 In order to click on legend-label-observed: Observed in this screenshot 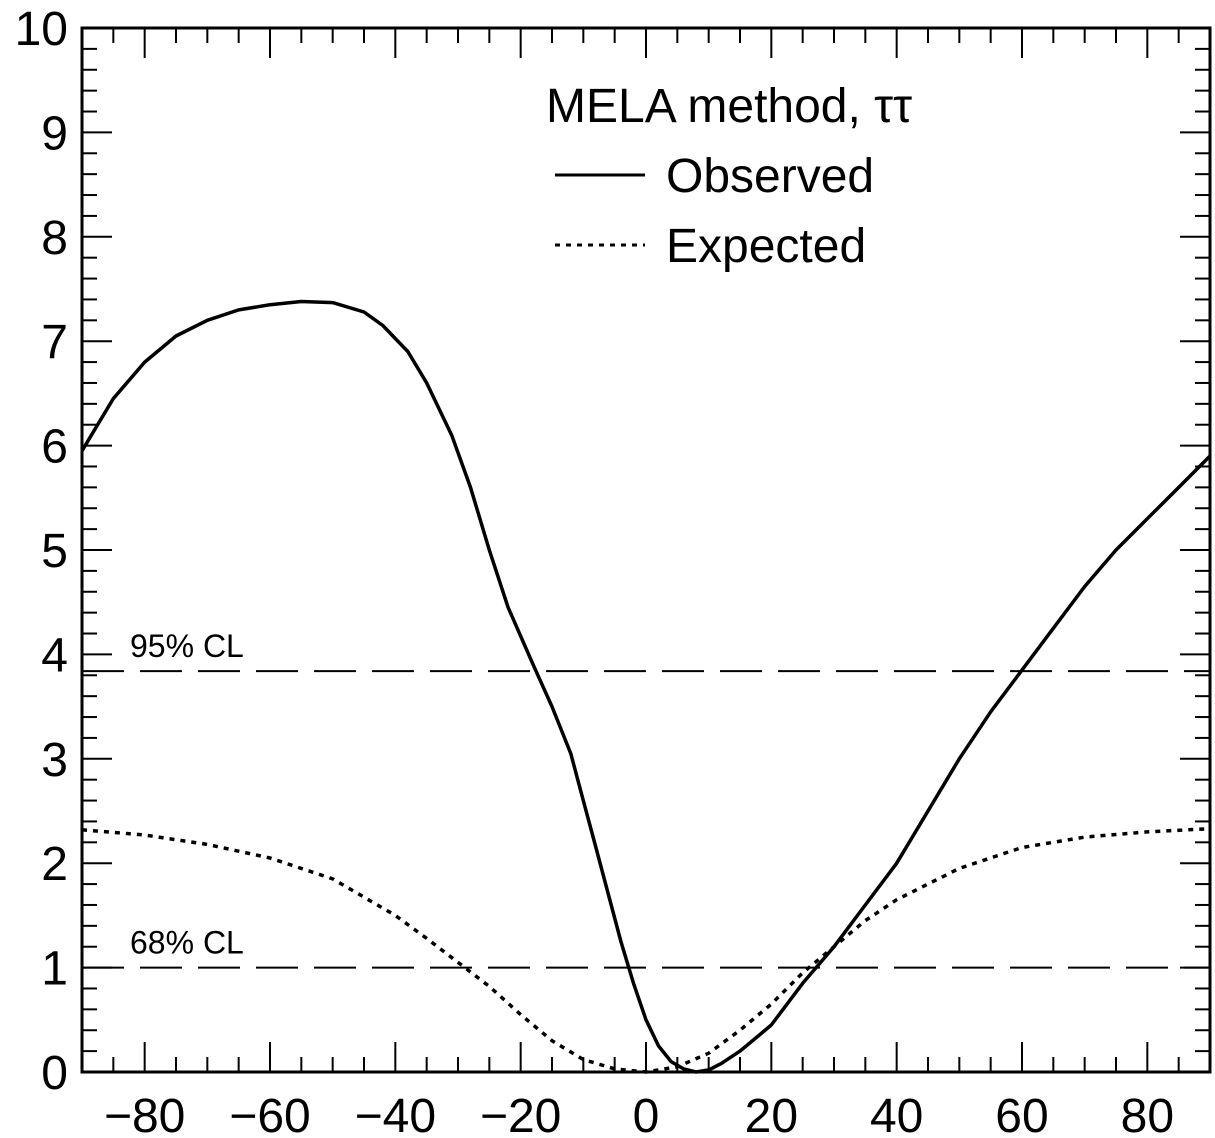, I will do `click(770, 176)`.